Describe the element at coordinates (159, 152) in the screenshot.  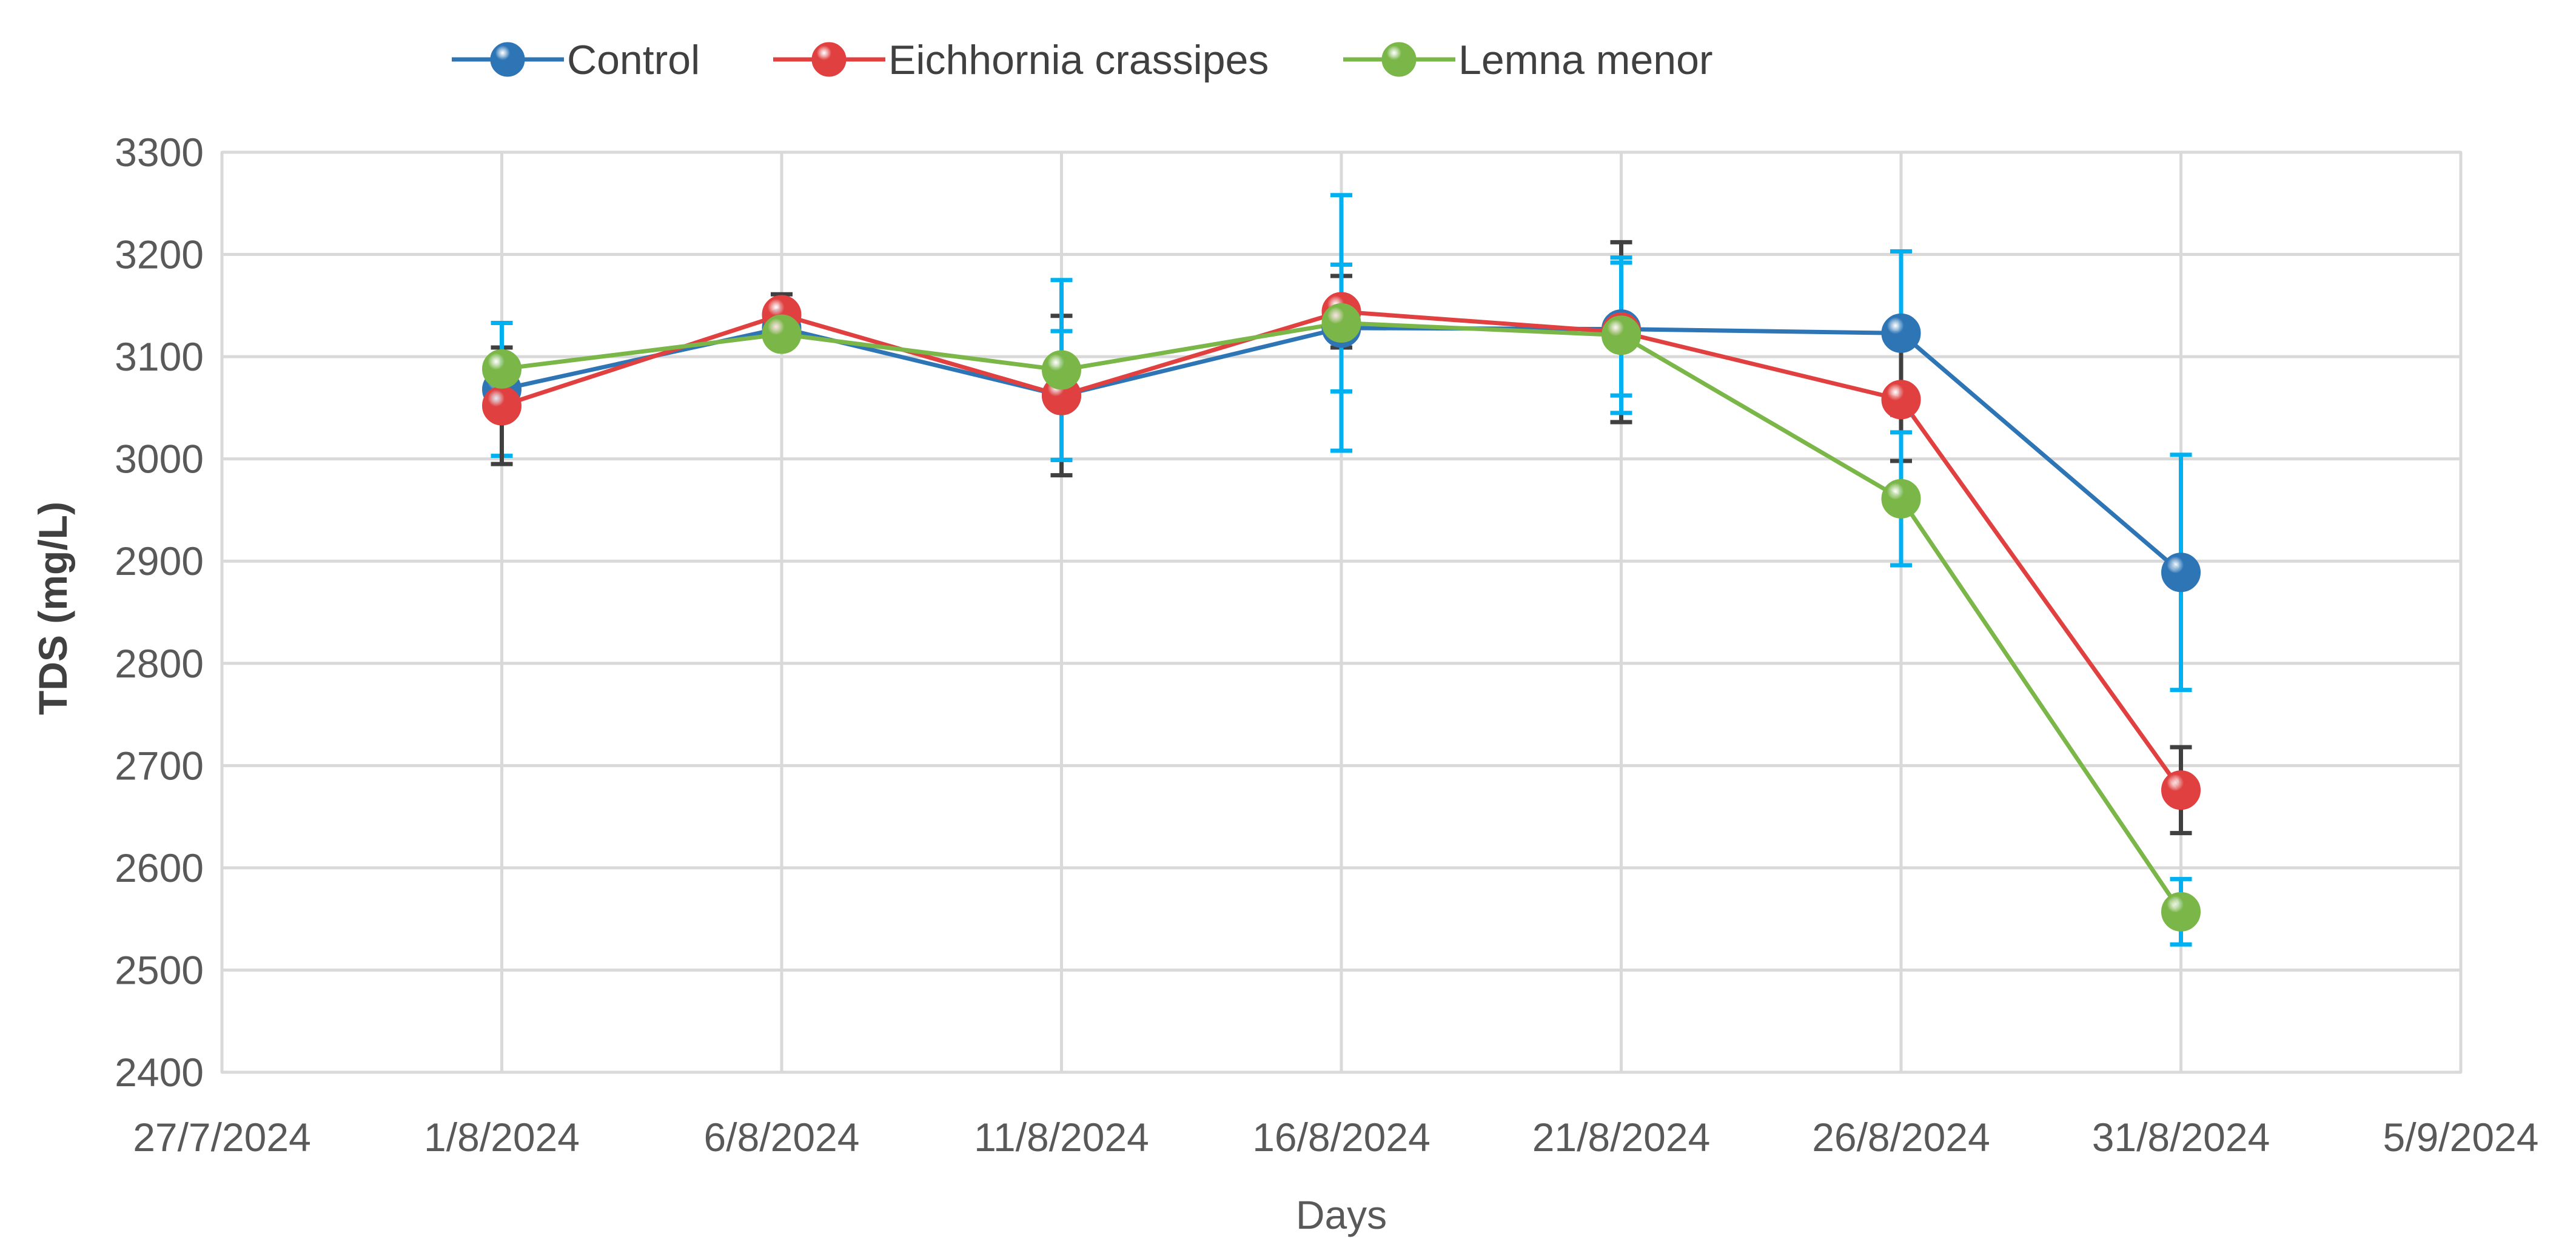
I see `y-tick-label: 3300` at that location.